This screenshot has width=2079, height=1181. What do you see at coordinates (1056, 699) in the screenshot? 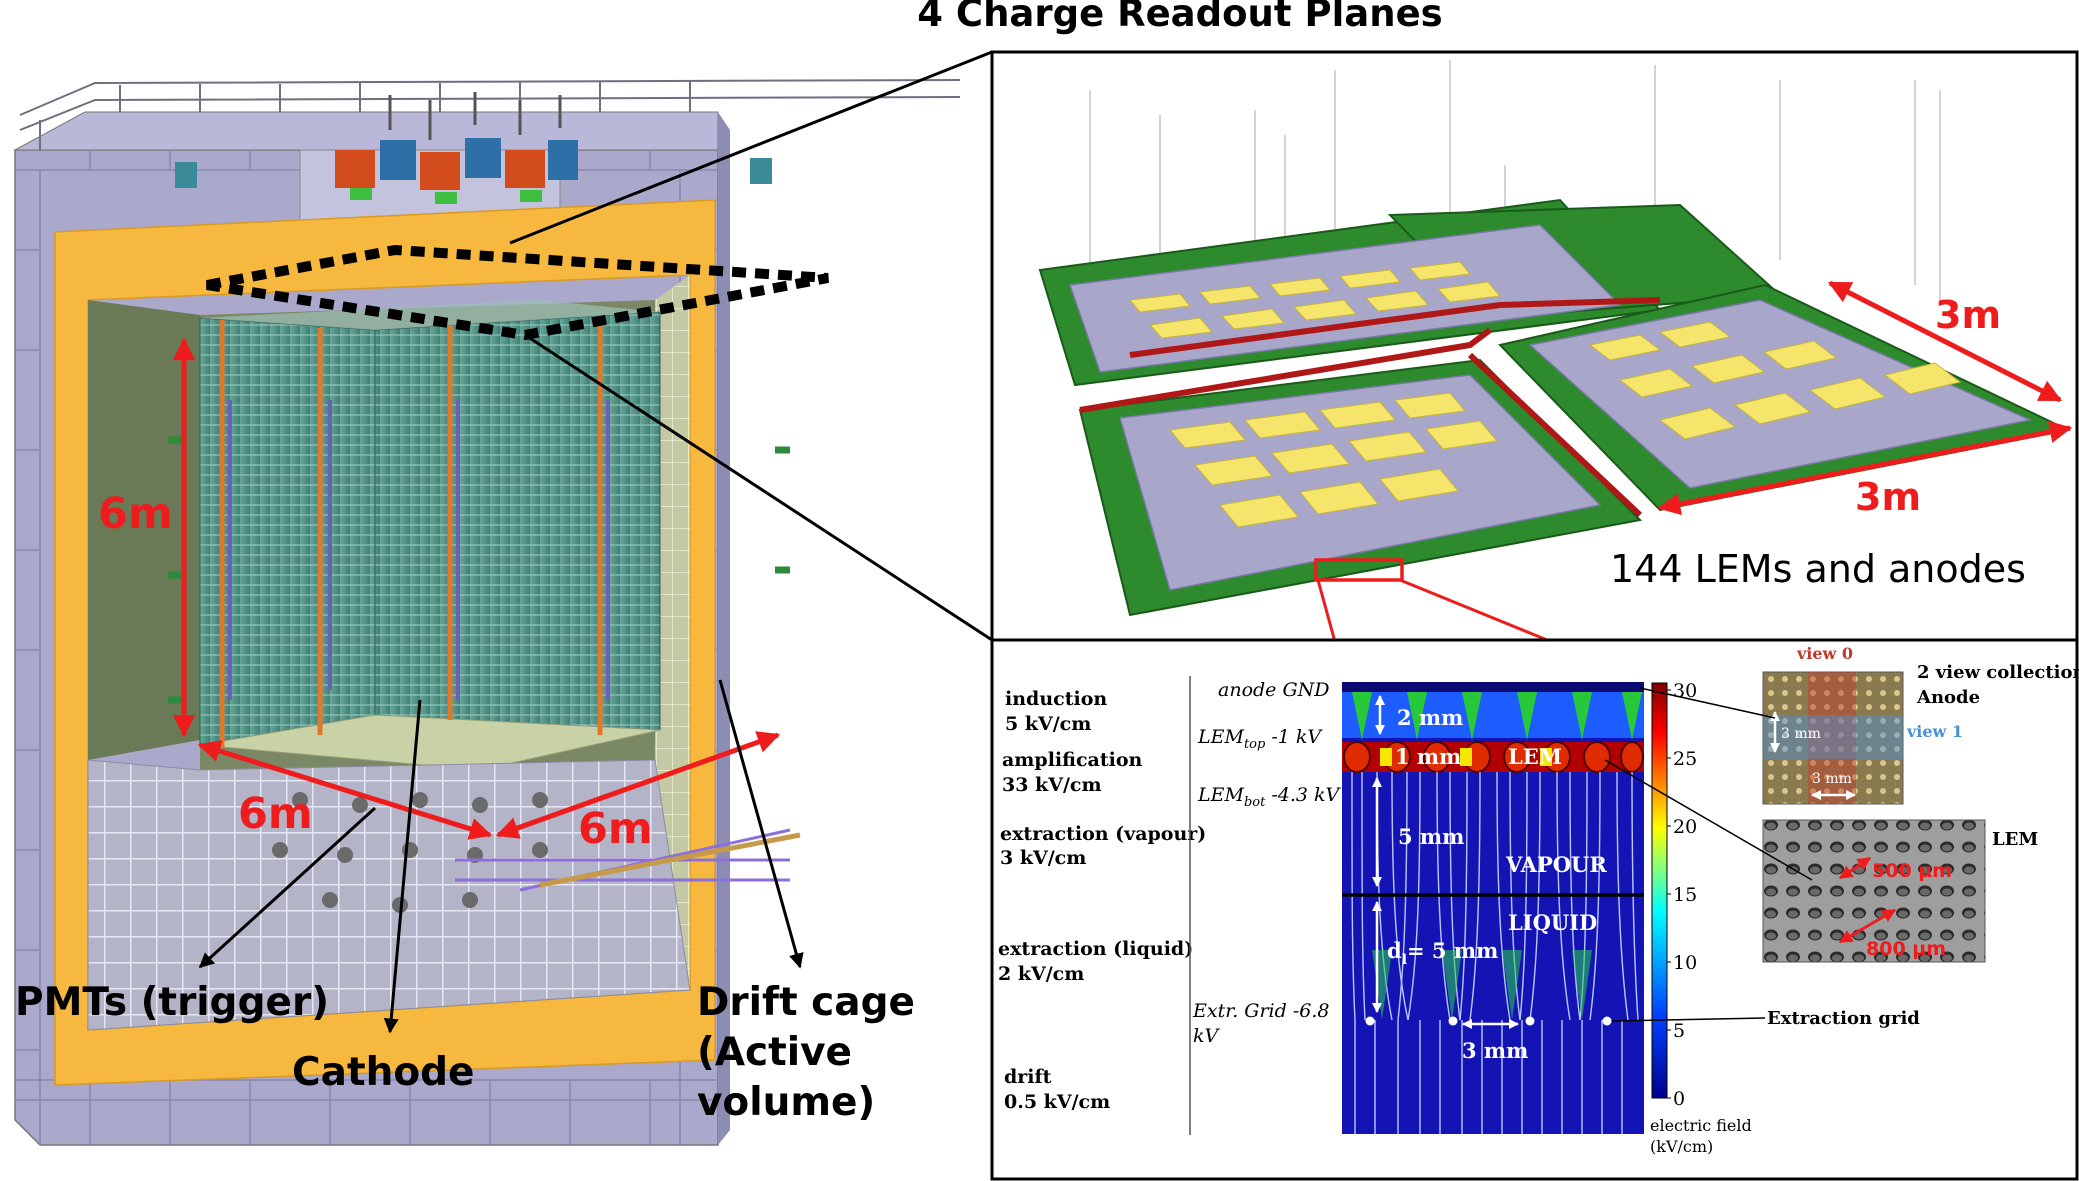
I see `region-induction: induction` at bounding box center [1056, 699].